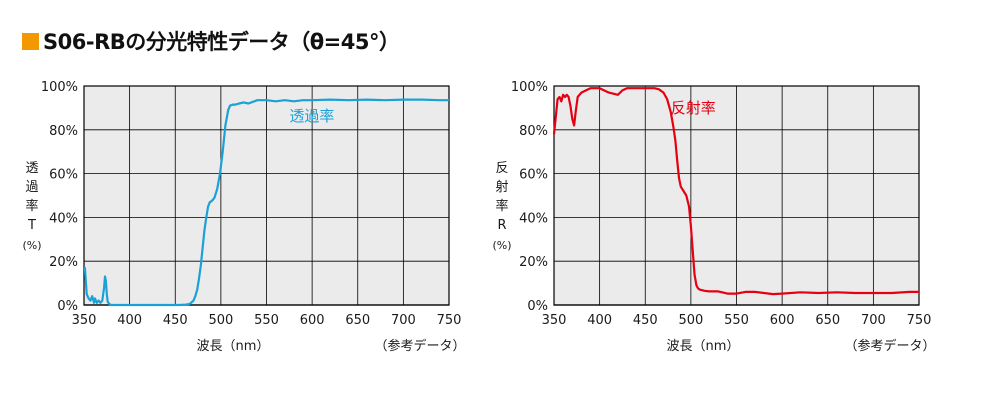 Image resolution: width=1001 pixels, height=401 pixels. Describe the element at coordinates (403, 320) in the screenshot. I see `chart-1-x-tick-label: 700` at that location.